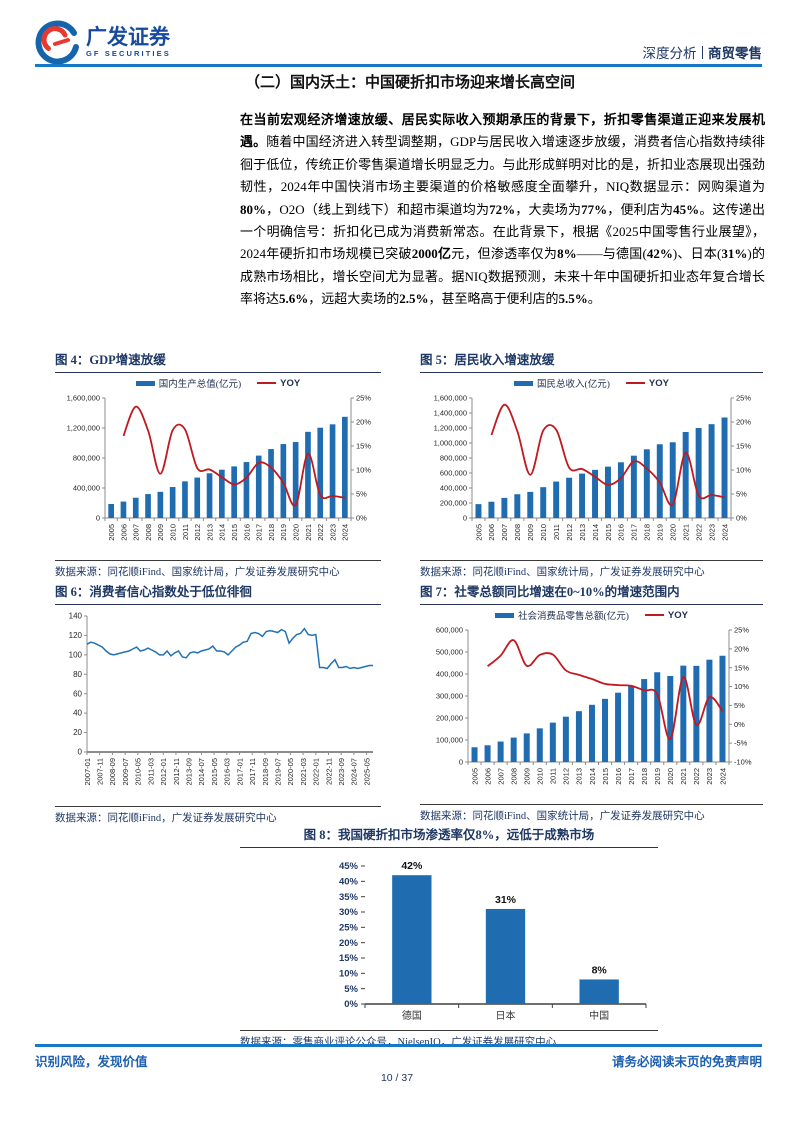  I want to click on svg-text: 2024-07, so click(354, 772).